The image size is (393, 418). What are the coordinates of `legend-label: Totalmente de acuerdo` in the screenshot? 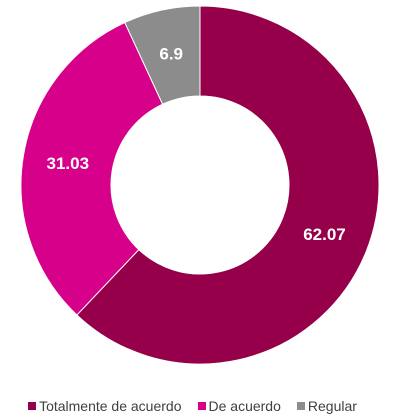 It's located at (110, 406).